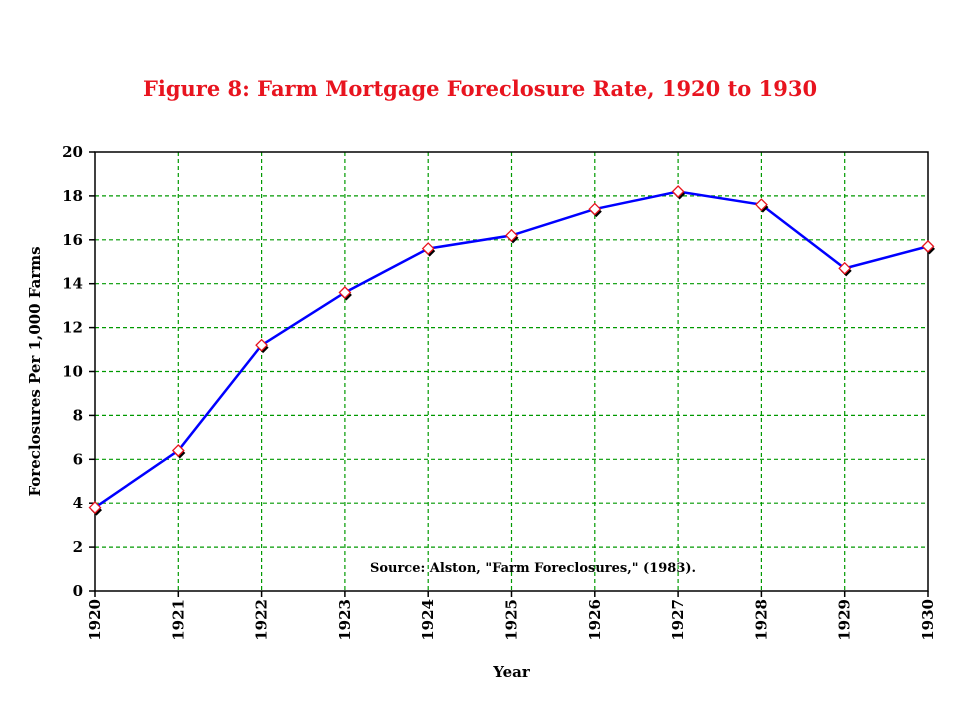 The image size is (960, 720). Describe the element at coordinates (845, 620) in the screenshot. I see `x-tick-label: 1929` at that location.